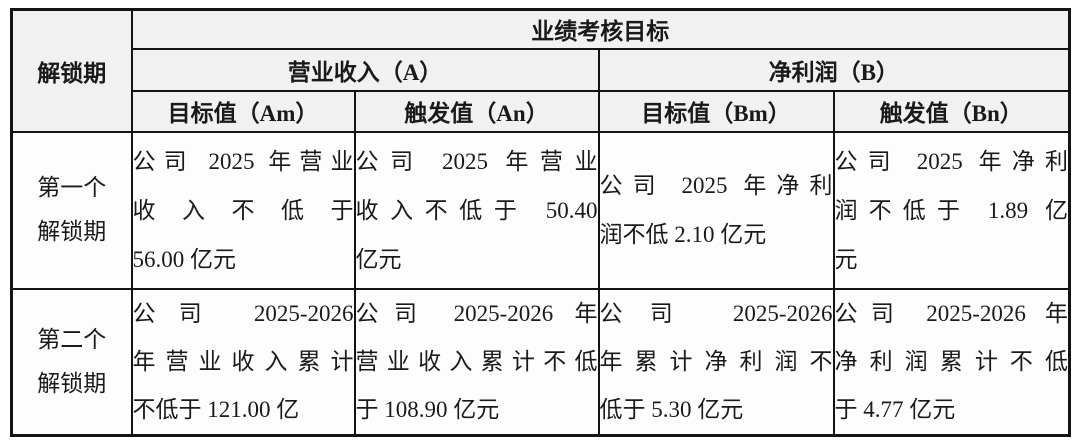 The height and width of the screenshot is (441, 1080). I want to click on header-cell-performance-target: 业绩考核目标, so click(600, 29).